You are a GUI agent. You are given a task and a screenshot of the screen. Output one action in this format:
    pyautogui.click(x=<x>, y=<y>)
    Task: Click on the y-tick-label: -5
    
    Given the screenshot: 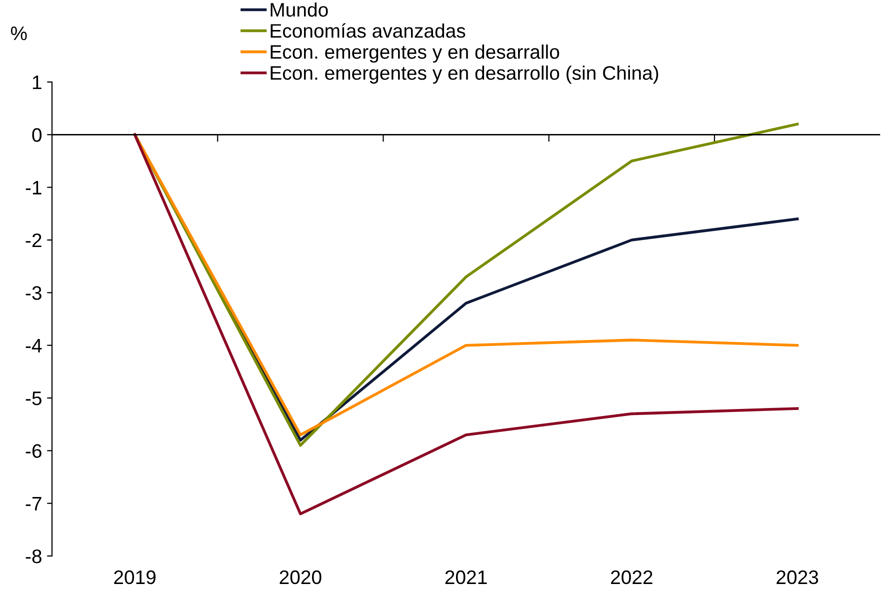 What is the action you would take?
    pyautogui.click(x=34, y=399)
    